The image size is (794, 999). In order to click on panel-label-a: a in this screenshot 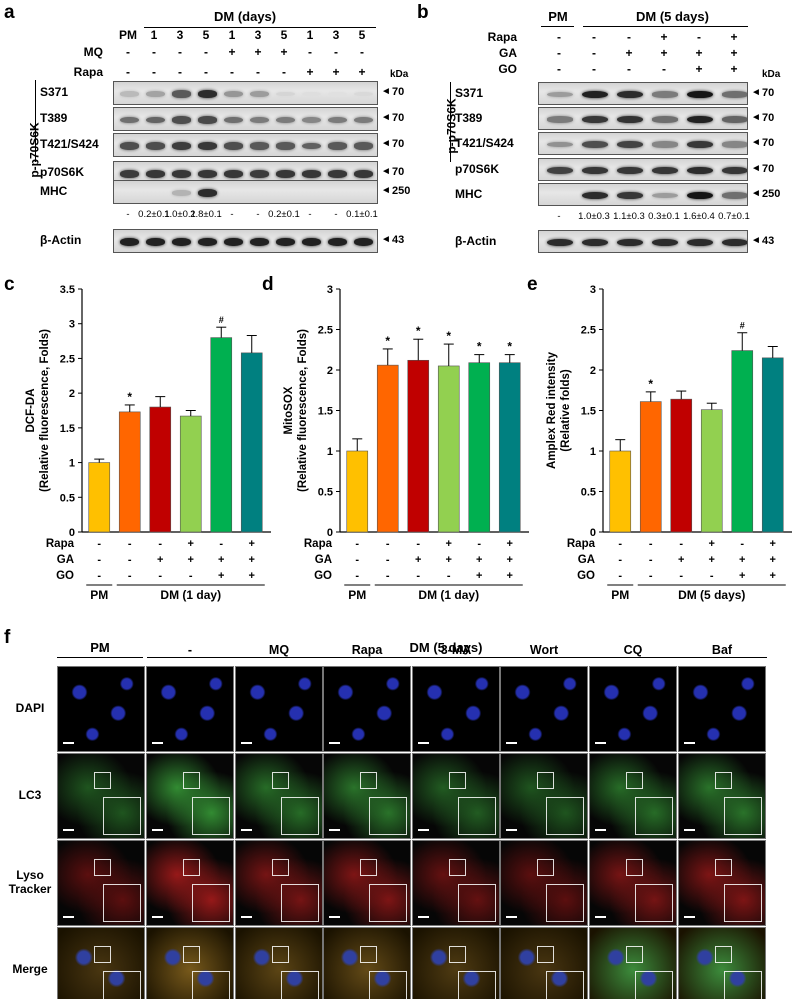, I will do `click(9, 12)`.